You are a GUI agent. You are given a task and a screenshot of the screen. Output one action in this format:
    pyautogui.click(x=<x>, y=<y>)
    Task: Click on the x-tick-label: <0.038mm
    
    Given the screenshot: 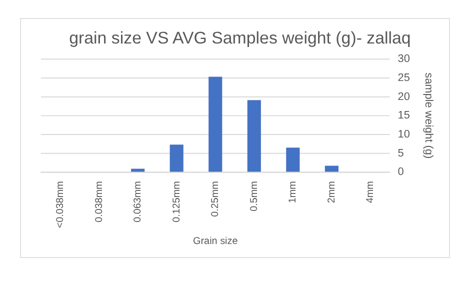 What is the action you would take?
    pyautogui.click(x=60, y=204)
    